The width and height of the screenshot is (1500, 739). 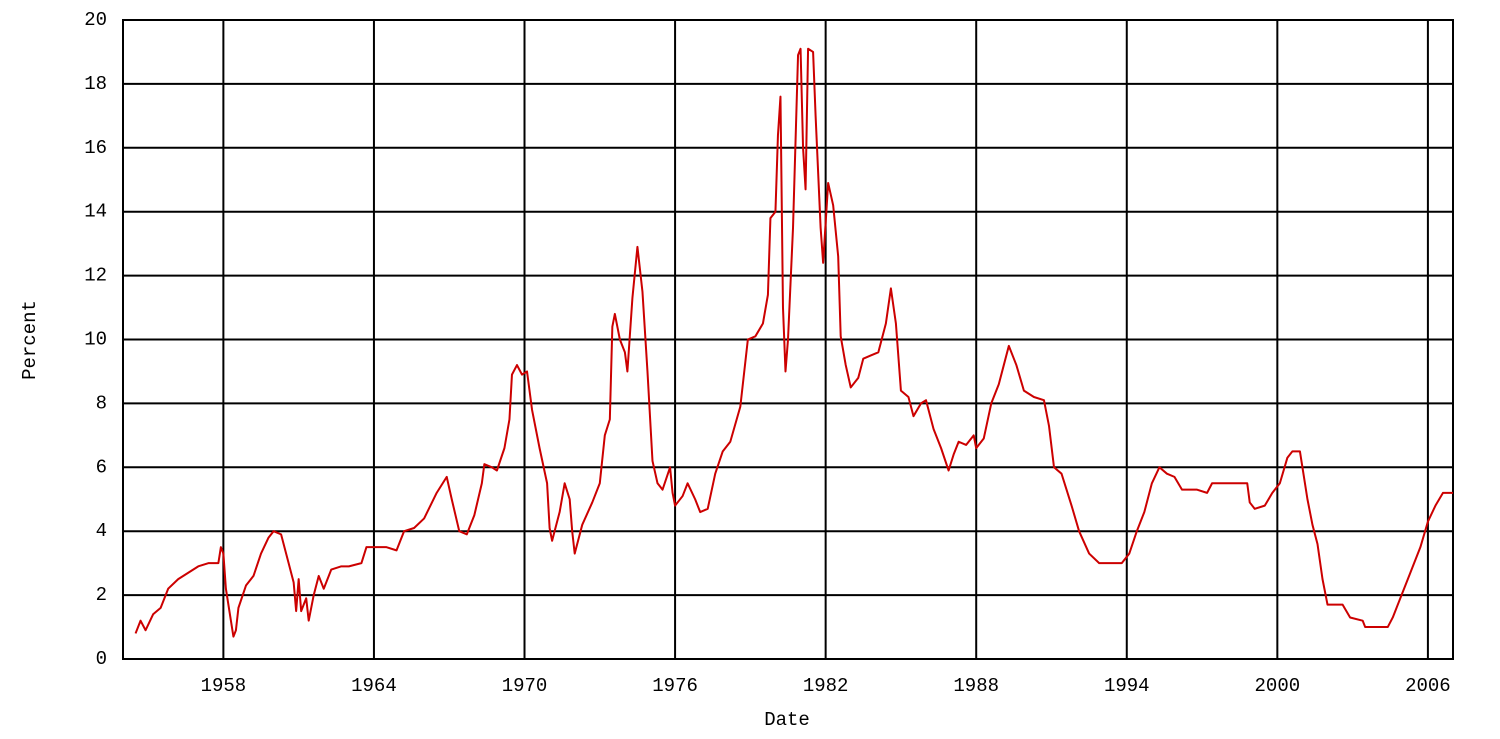 I want to click on x-tick-label: 1994, so click(x=1127, y=686).